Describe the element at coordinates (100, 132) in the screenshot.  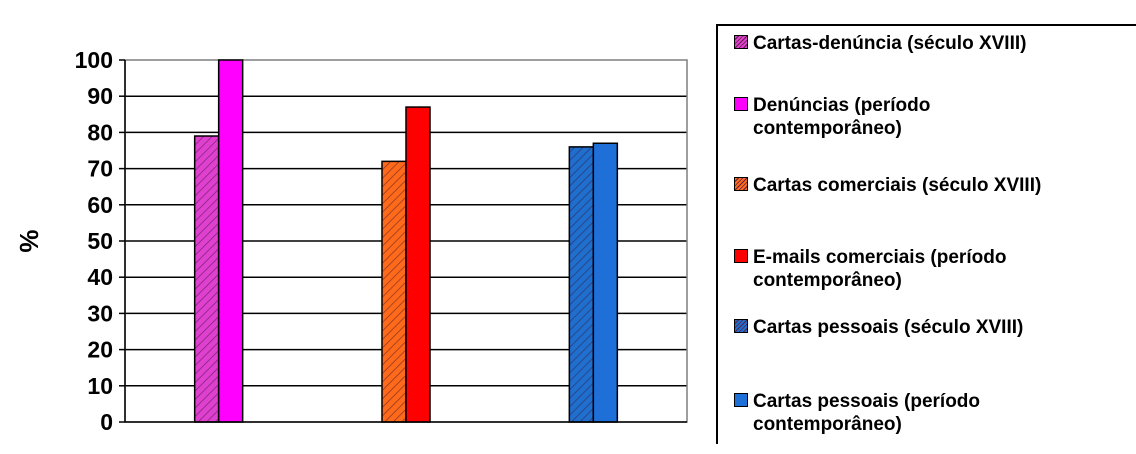
I see `y-tick-label: 80` at that location.